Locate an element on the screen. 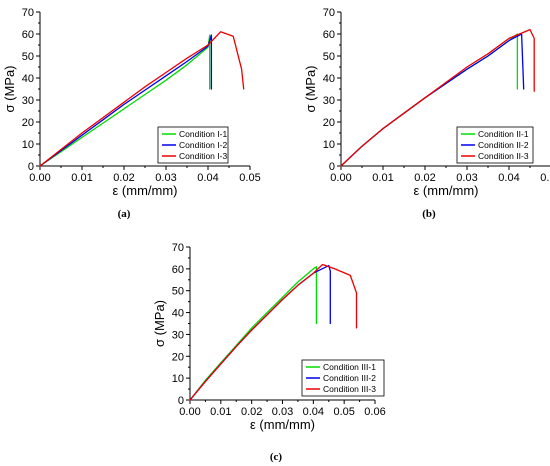 This screenshot has height=466, width=550. legend-entry: Condition II-3 is located at coordinates (503, 156).